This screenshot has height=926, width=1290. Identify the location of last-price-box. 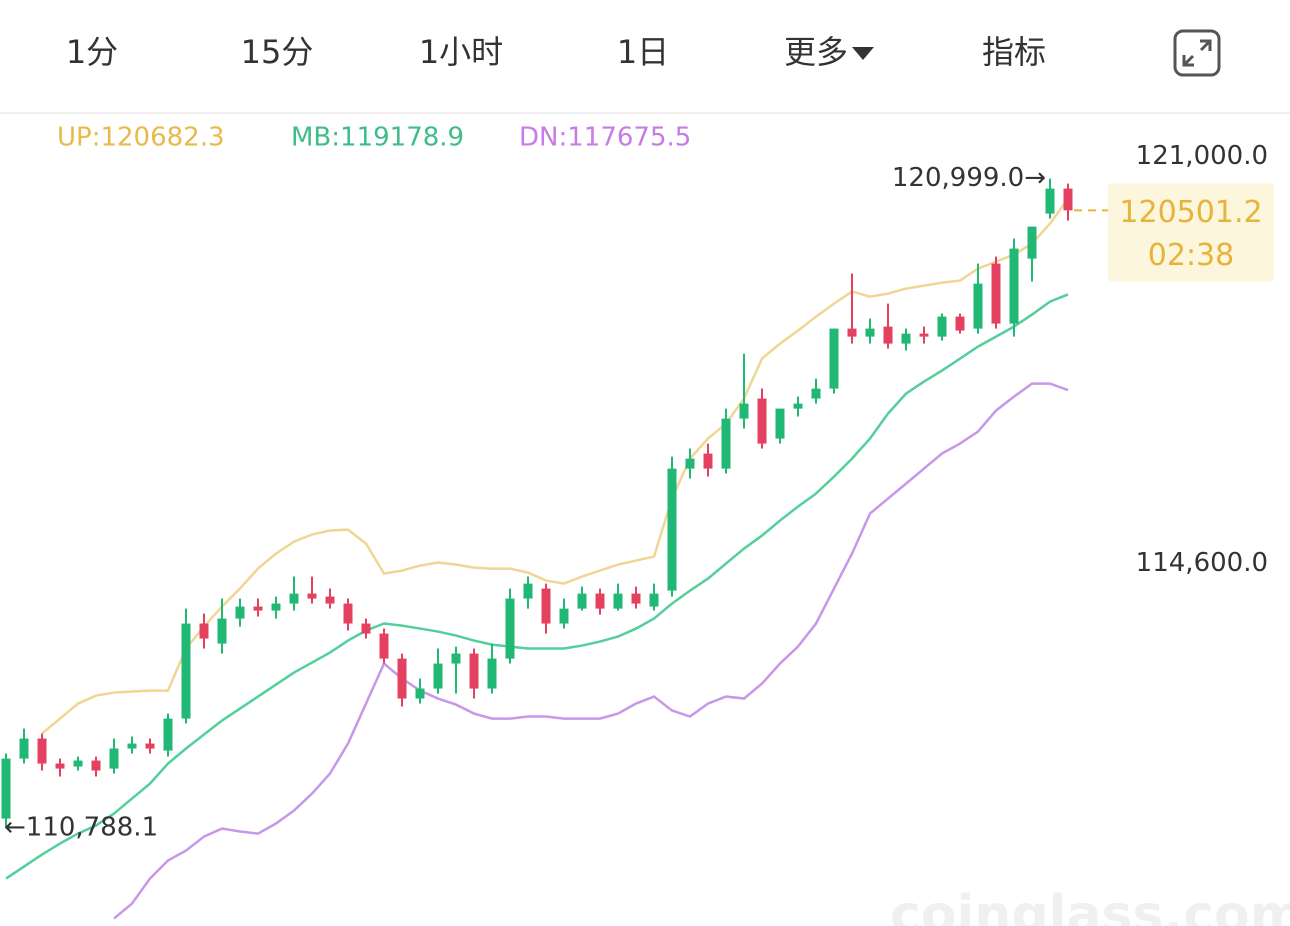
(1191, 232).